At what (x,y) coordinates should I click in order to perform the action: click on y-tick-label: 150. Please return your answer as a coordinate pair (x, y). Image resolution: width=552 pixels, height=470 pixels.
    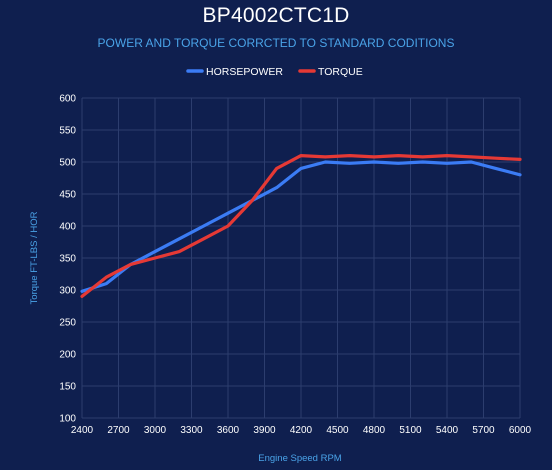
    Looking at the image, I should click on (67, 387).